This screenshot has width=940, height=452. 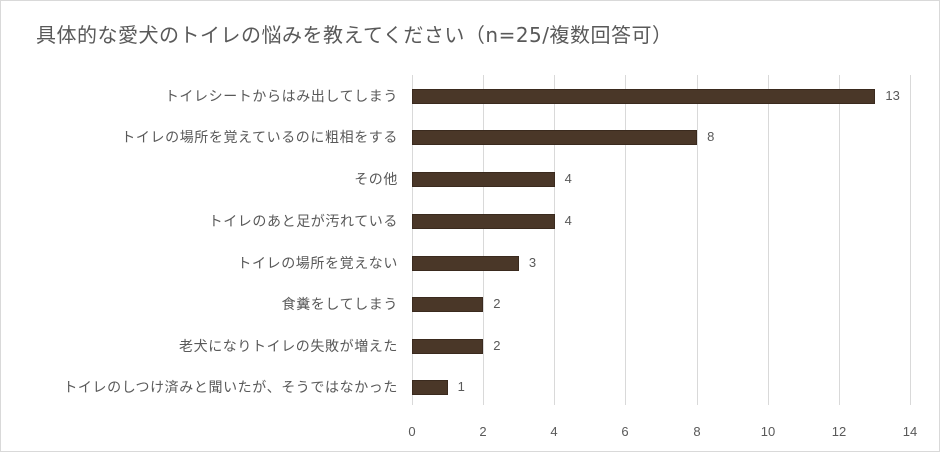 What do you see at coordinates (483, 431) in the screenshot?
I see `x-tick-label: 2` at bounding box center [483, 431].